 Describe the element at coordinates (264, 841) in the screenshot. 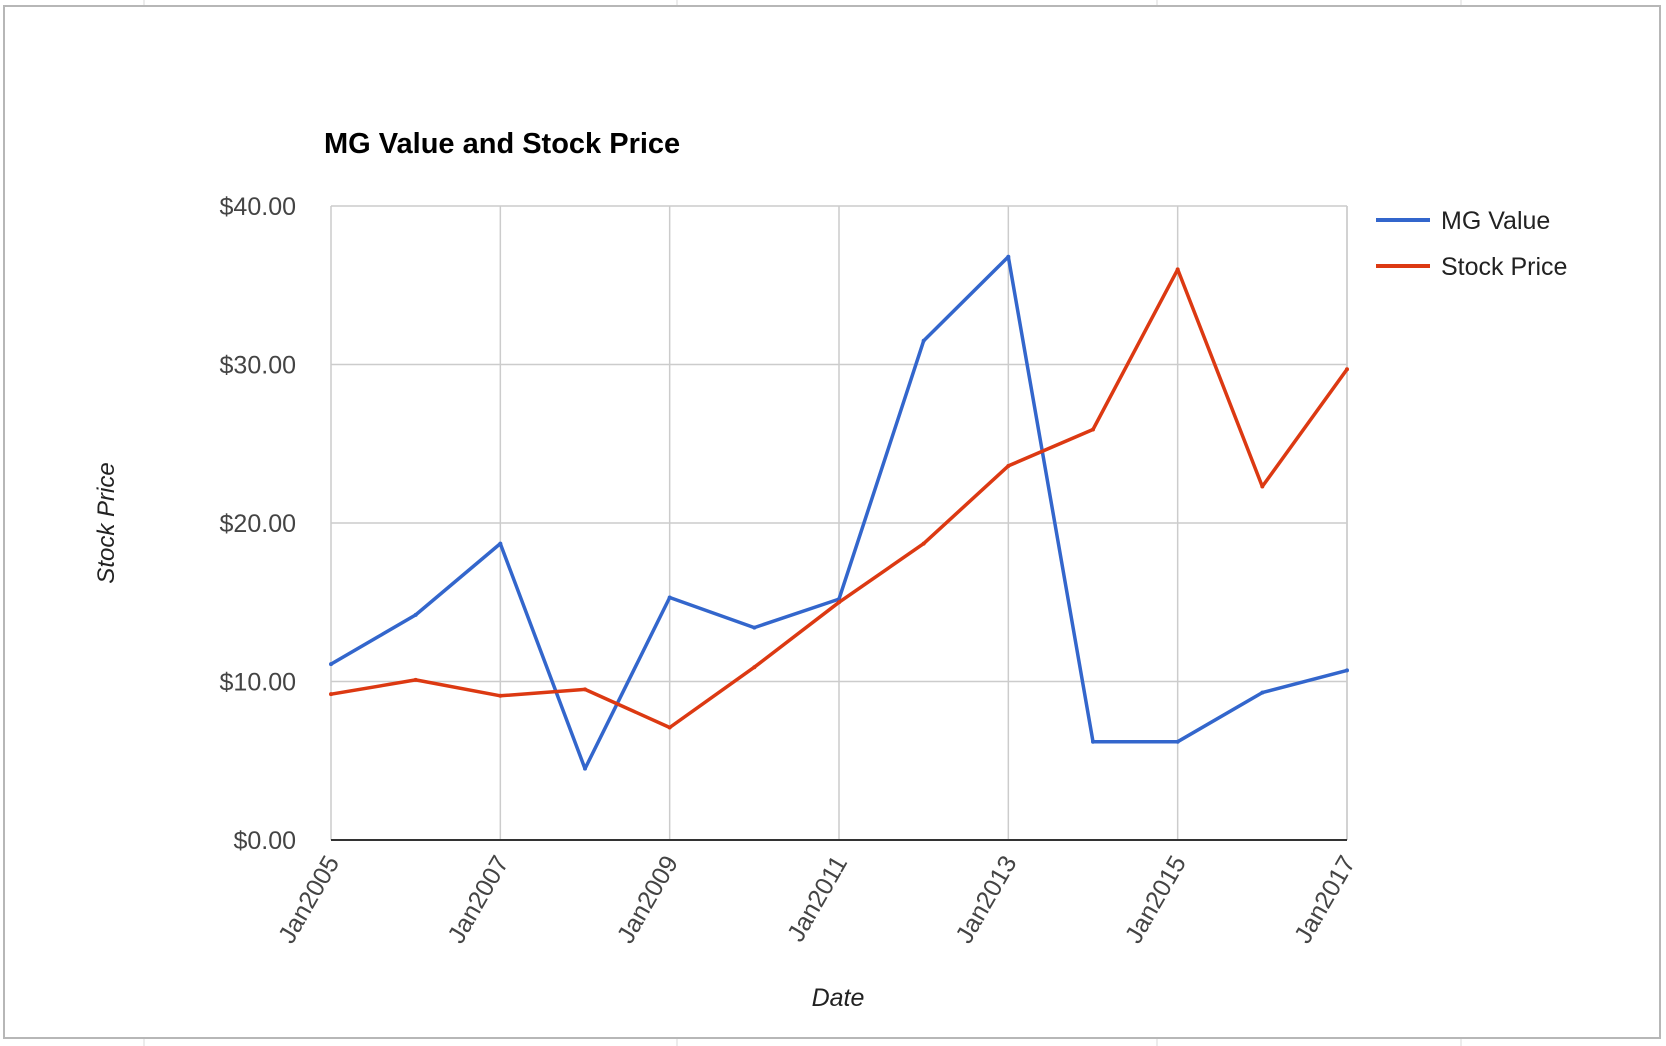

I see `y-tick-label: $0.00` at that location.